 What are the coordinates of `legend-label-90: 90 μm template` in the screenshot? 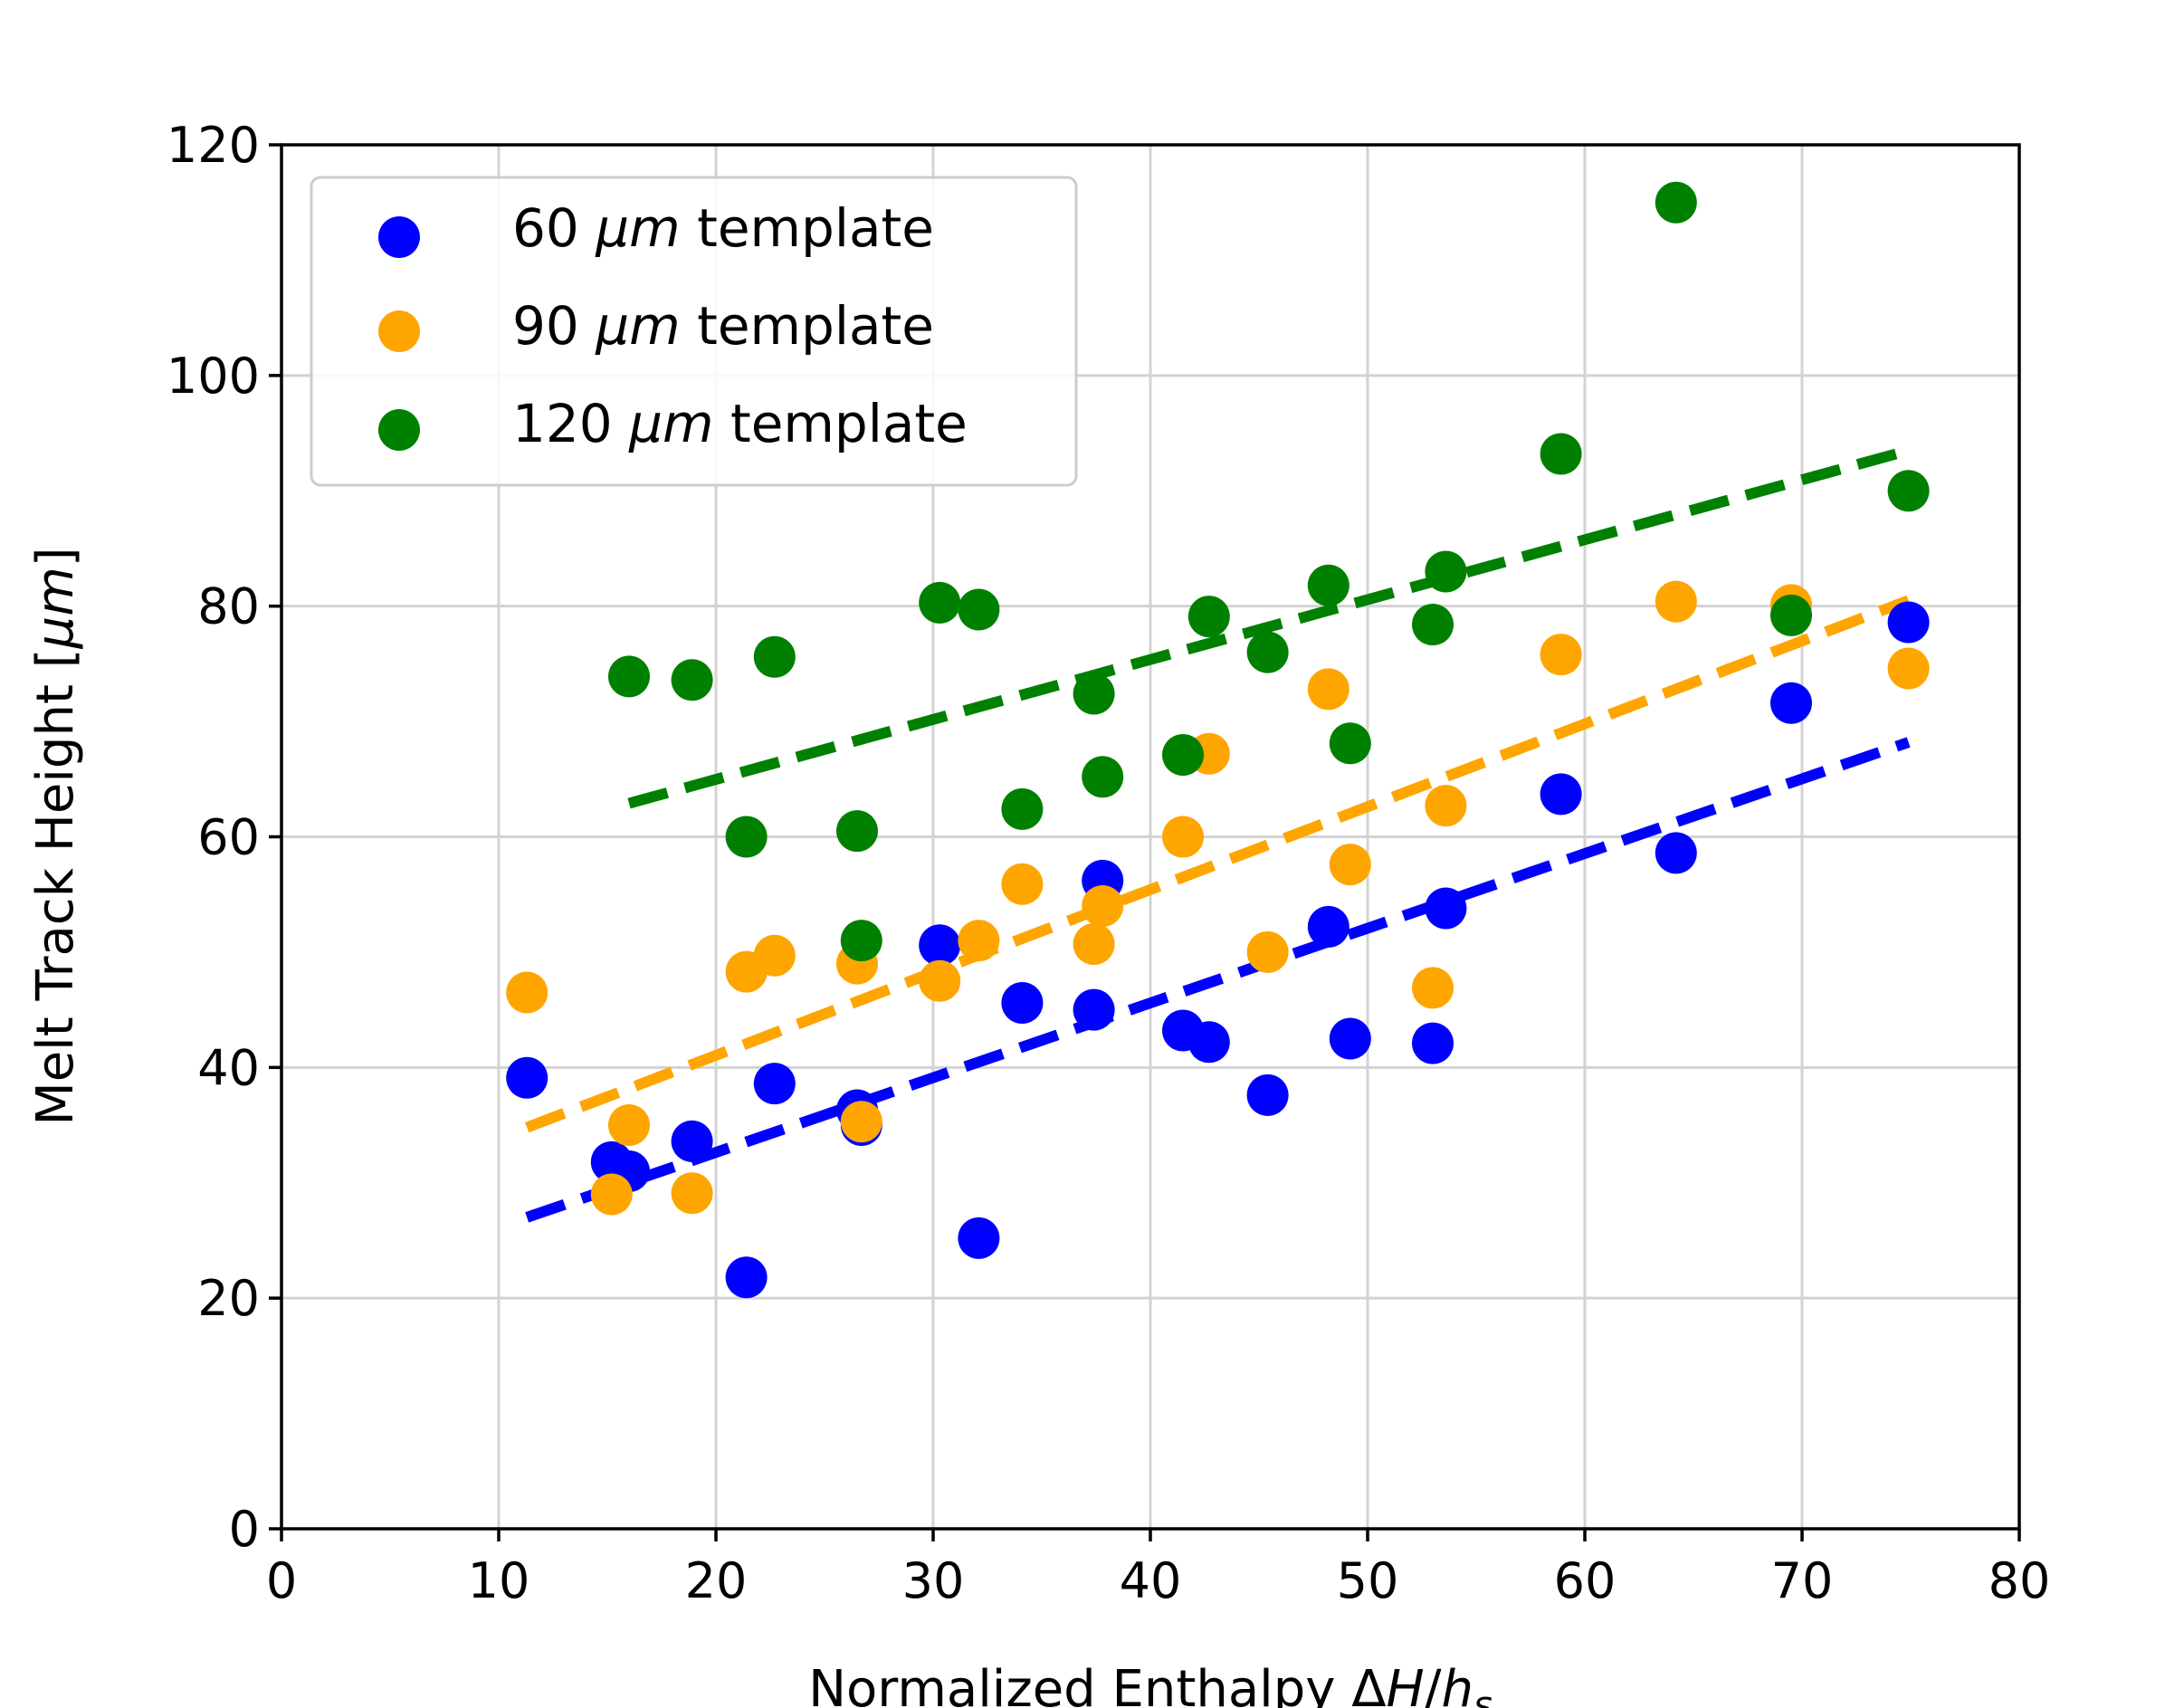 It's located at (723, 326).